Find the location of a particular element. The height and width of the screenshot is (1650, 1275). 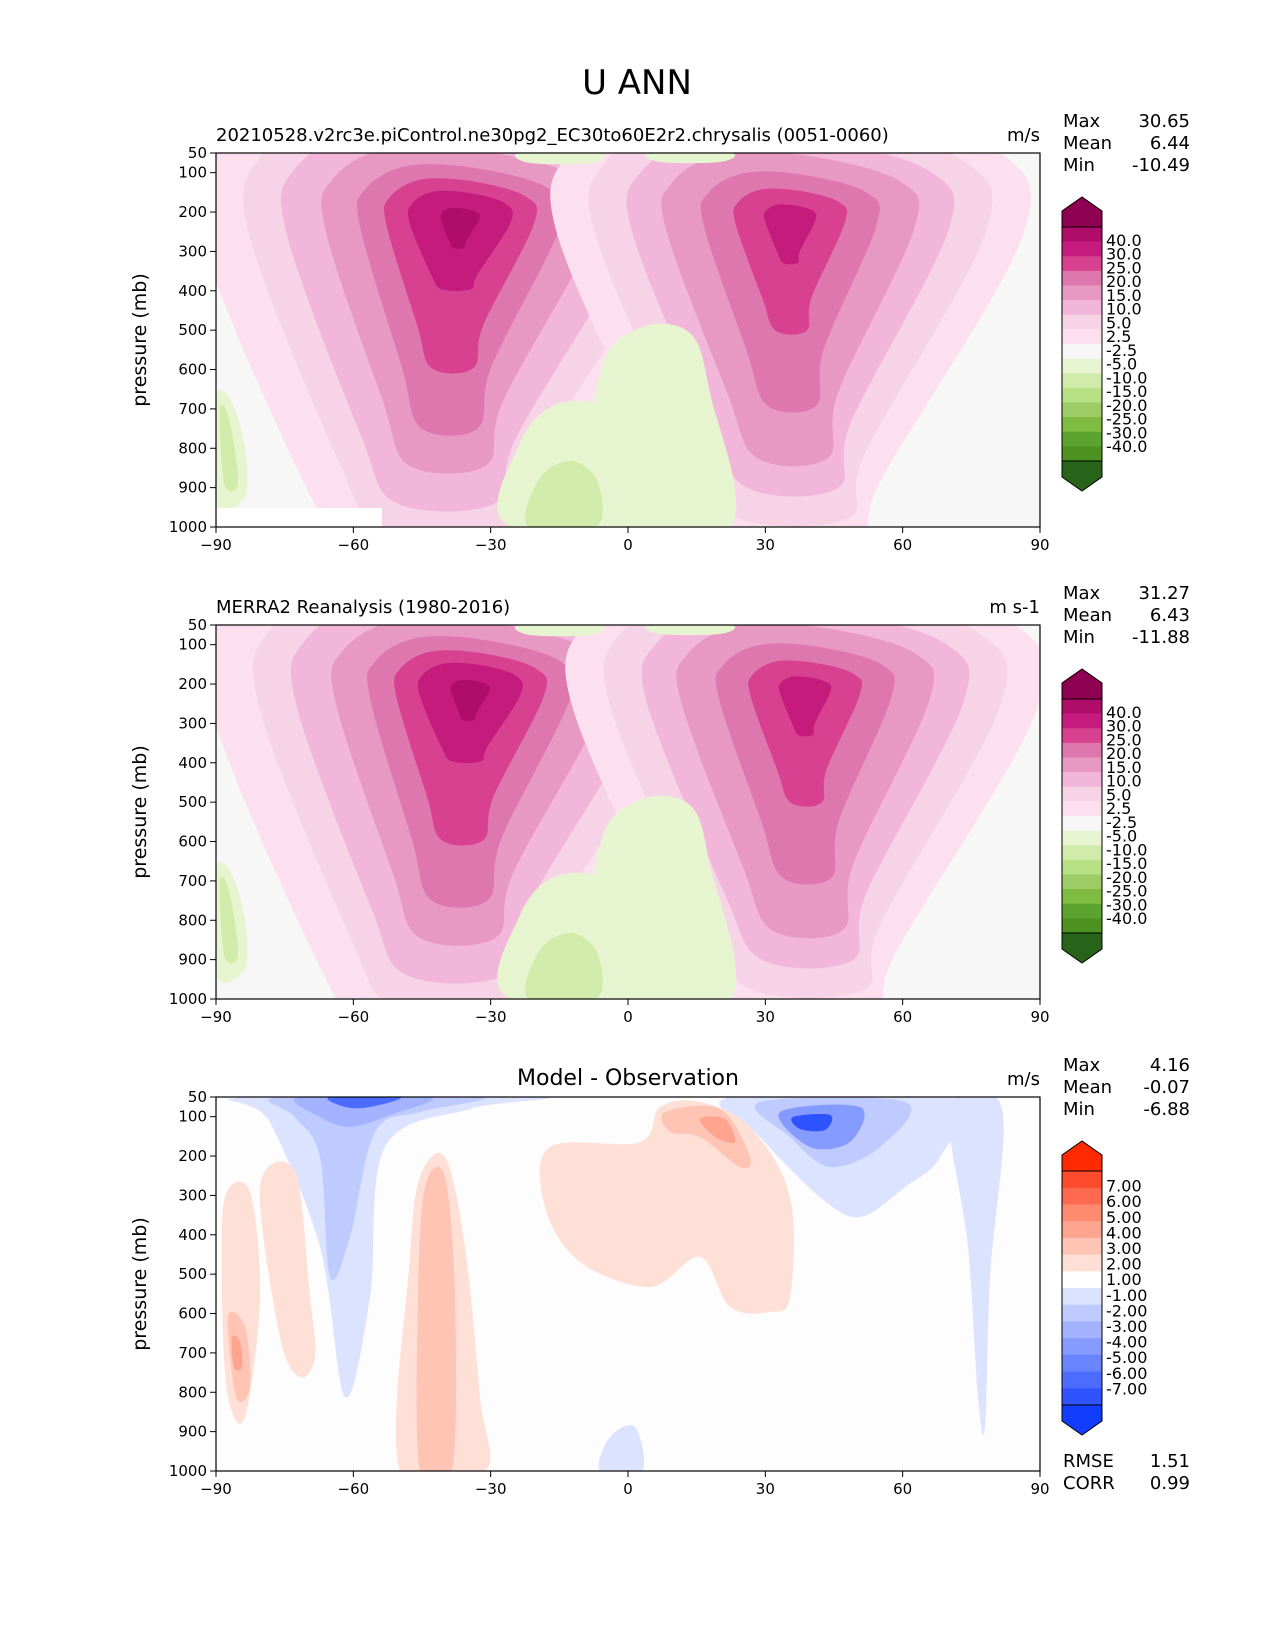

colorbar-frame is located at coordinates (1082, 344).